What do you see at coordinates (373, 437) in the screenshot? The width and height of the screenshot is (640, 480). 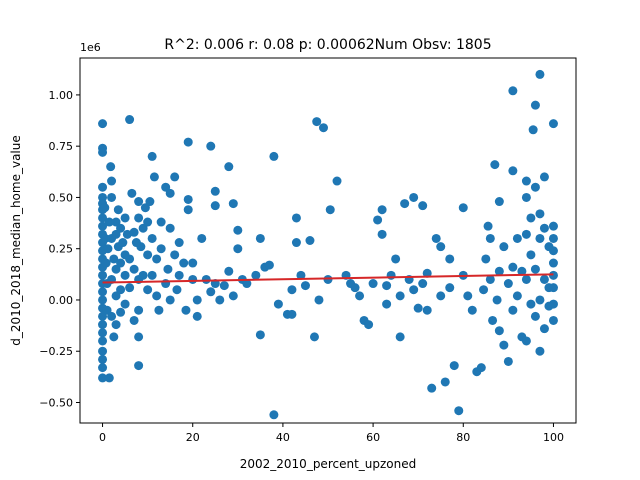 I see `x-tick-label: 60` at bounding box center [373, 437].